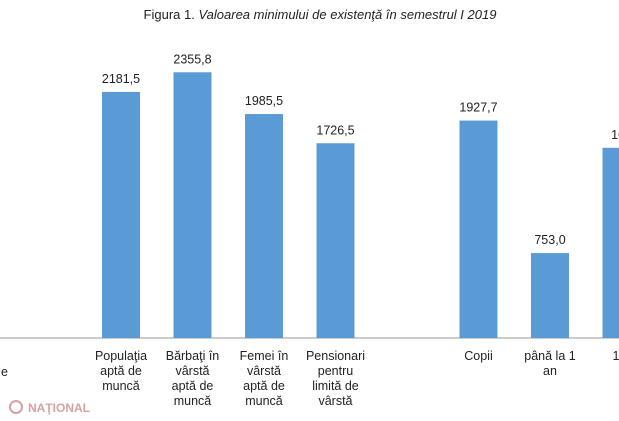 The height and width of the screenshot is (421, 619). What do you see at coordinates (4, 372) in the screenshot?
I see `x-tick-label: e` at bounding box center [4, 372].